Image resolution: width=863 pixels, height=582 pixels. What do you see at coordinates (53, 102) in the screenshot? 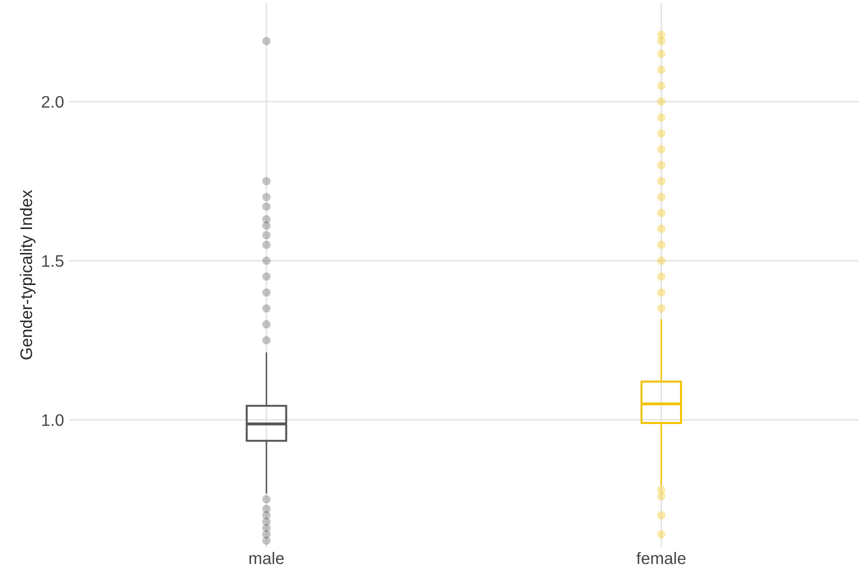
I see `y-tick-label: 2.0` at bounding box center [53, 102].